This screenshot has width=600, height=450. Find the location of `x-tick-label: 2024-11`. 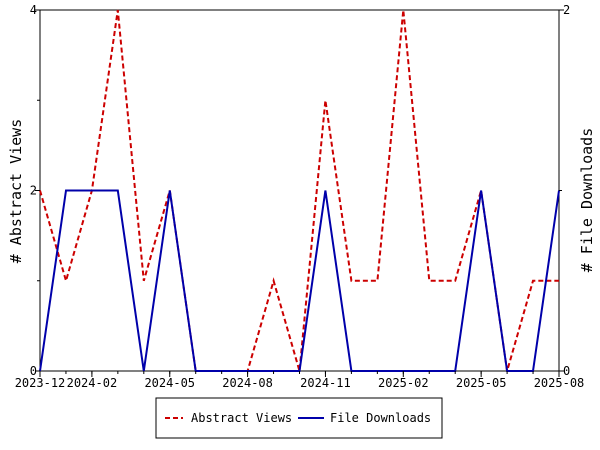

x-tick-label: 2024-11 is located at coordinates (325, 383).